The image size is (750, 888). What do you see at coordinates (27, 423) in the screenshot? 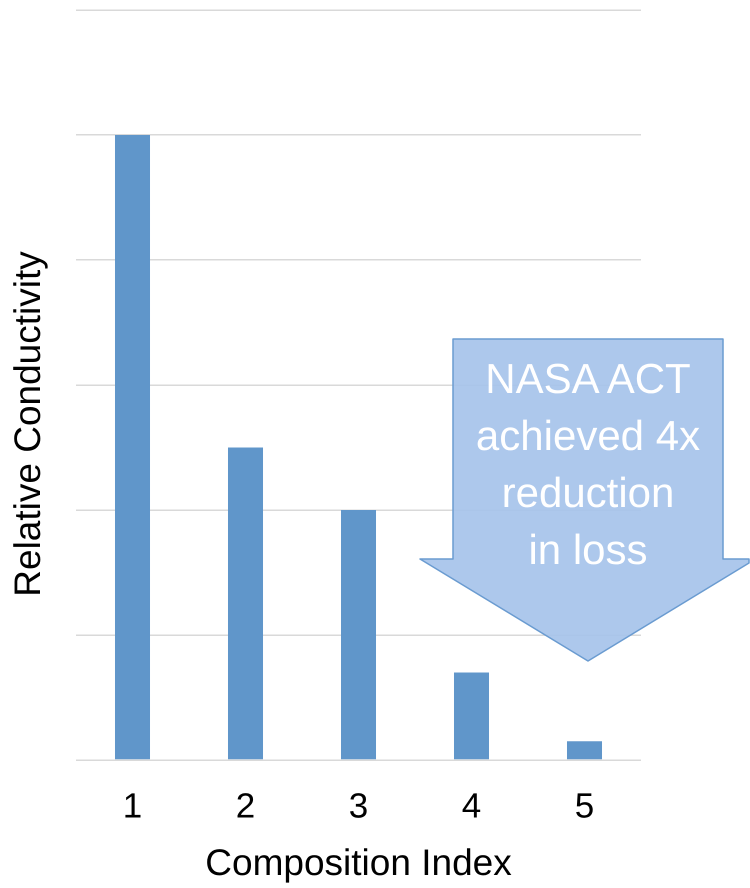
I see `y-axis-title: Relative Conductivity` at bounding box center [27, 423].